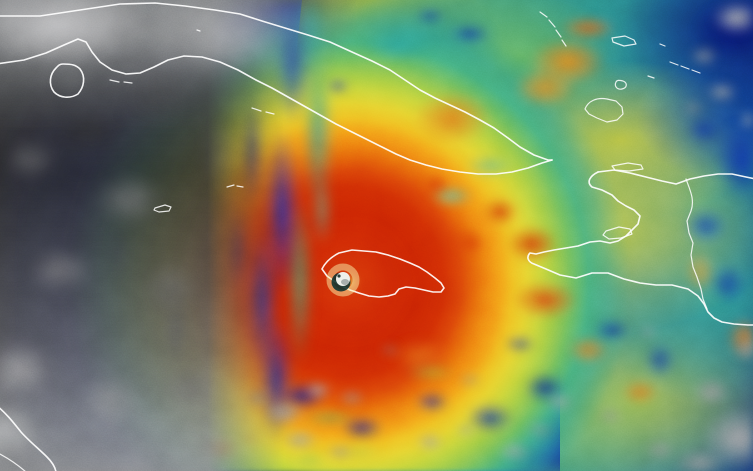  What do you see at coordinates (13, 462) in the screenshot?
I see `coastline-central-america-inner` at bounding box center [13, 462].